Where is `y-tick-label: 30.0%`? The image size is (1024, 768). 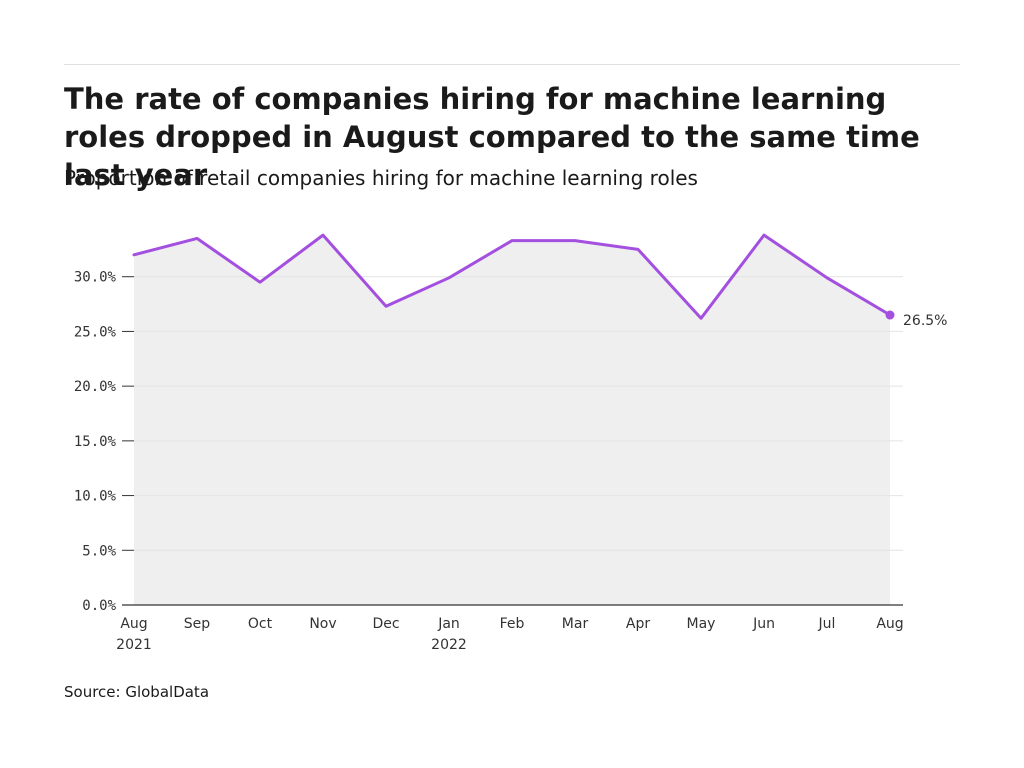
y-tick-label: 30.0% is located at coordinates (95, 278).